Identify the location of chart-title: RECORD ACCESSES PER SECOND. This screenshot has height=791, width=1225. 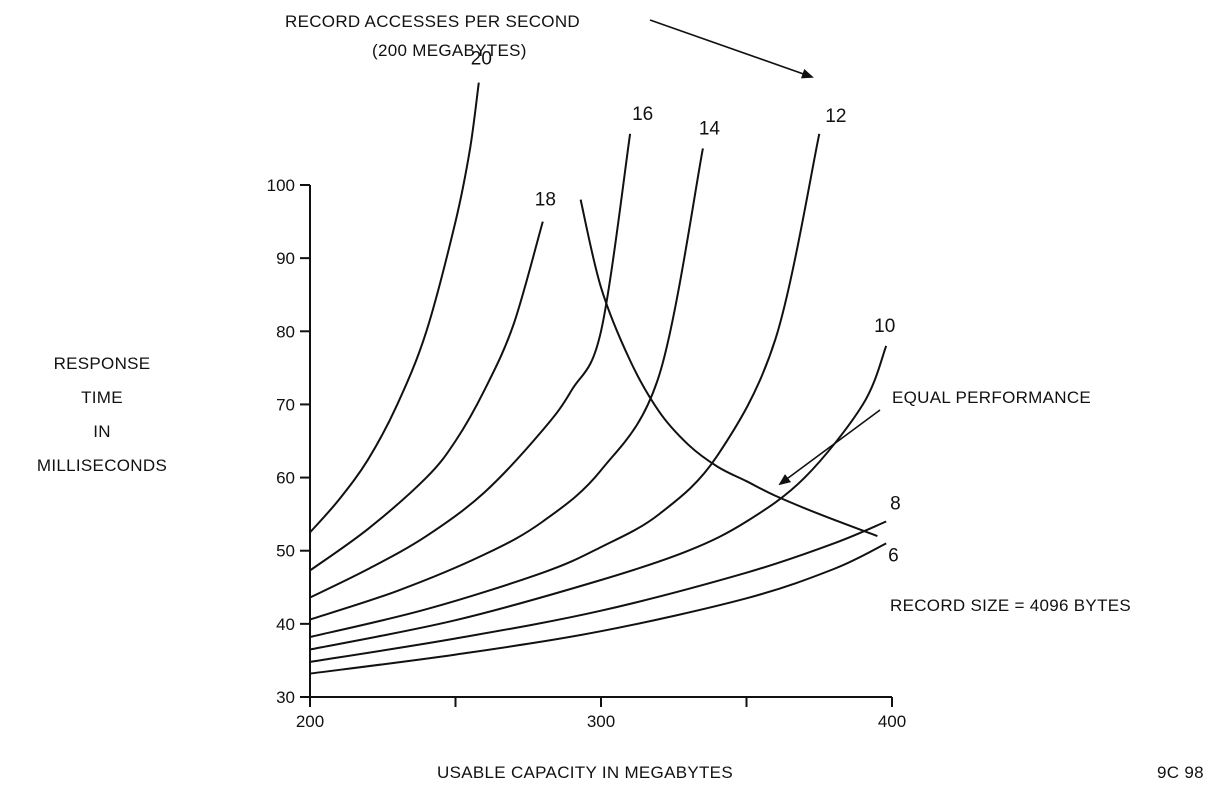
(432, 21).